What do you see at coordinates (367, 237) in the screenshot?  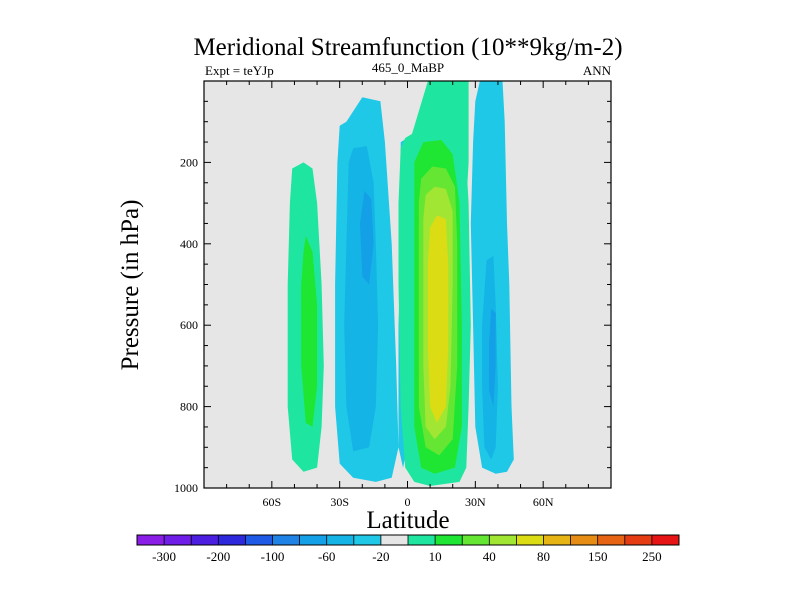 I see `contour-sh-negative-core` at bounding box center [367, 237].